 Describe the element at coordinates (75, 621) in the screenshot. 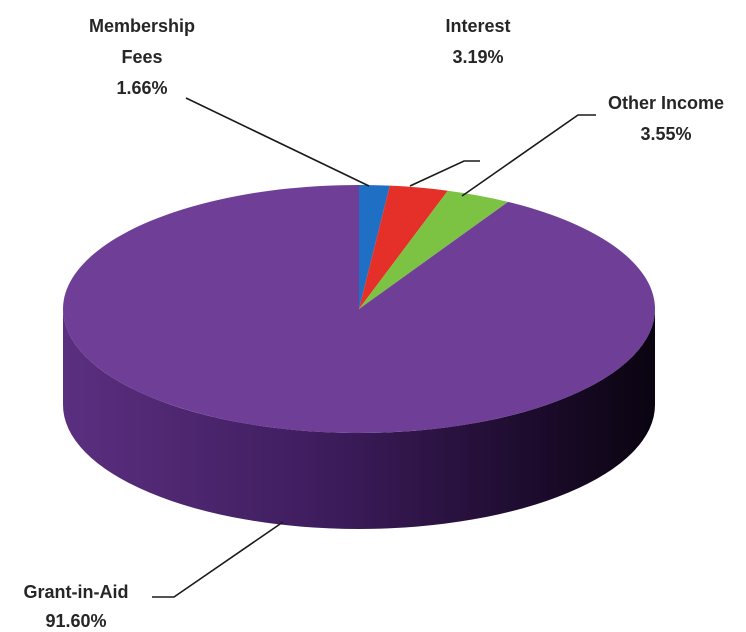

I see `label-grant-in-aid-value: 91.60%` at that location.